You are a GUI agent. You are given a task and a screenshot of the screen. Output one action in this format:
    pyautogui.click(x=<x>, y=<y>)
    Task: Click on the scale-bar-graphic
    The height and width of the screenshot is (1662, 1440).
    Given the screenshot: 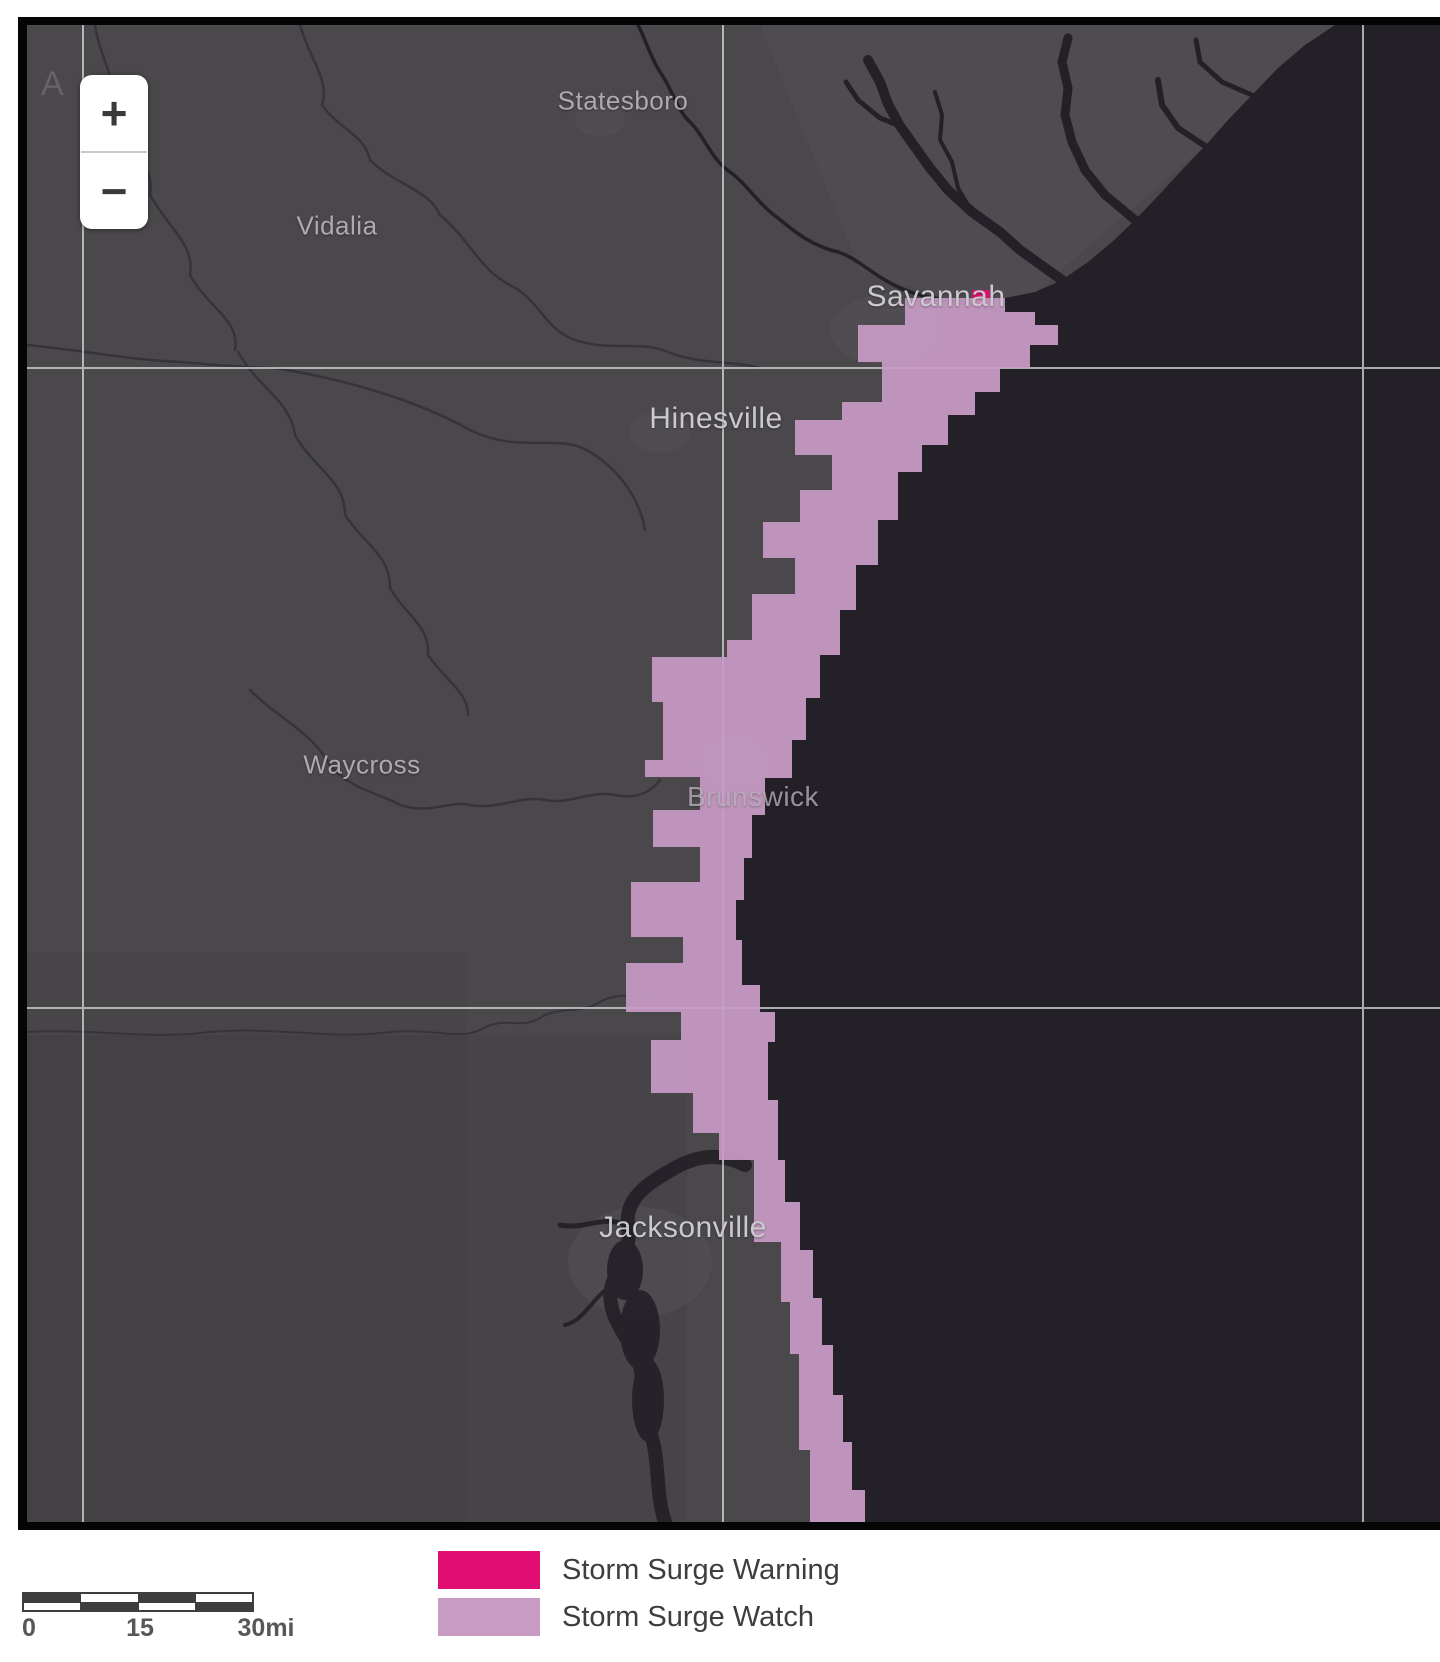 What is the action you would take?
    pyautogui.click(x=138, y=1602)
    